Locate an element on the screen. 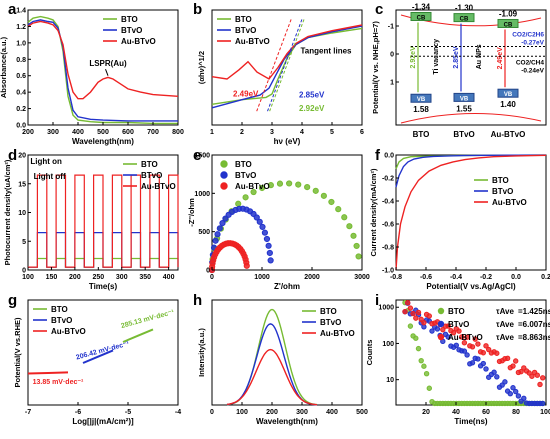 The width and height of the screenshot is (550, 439). gap-label: 2.85eV is located at coordinates (456, 57).